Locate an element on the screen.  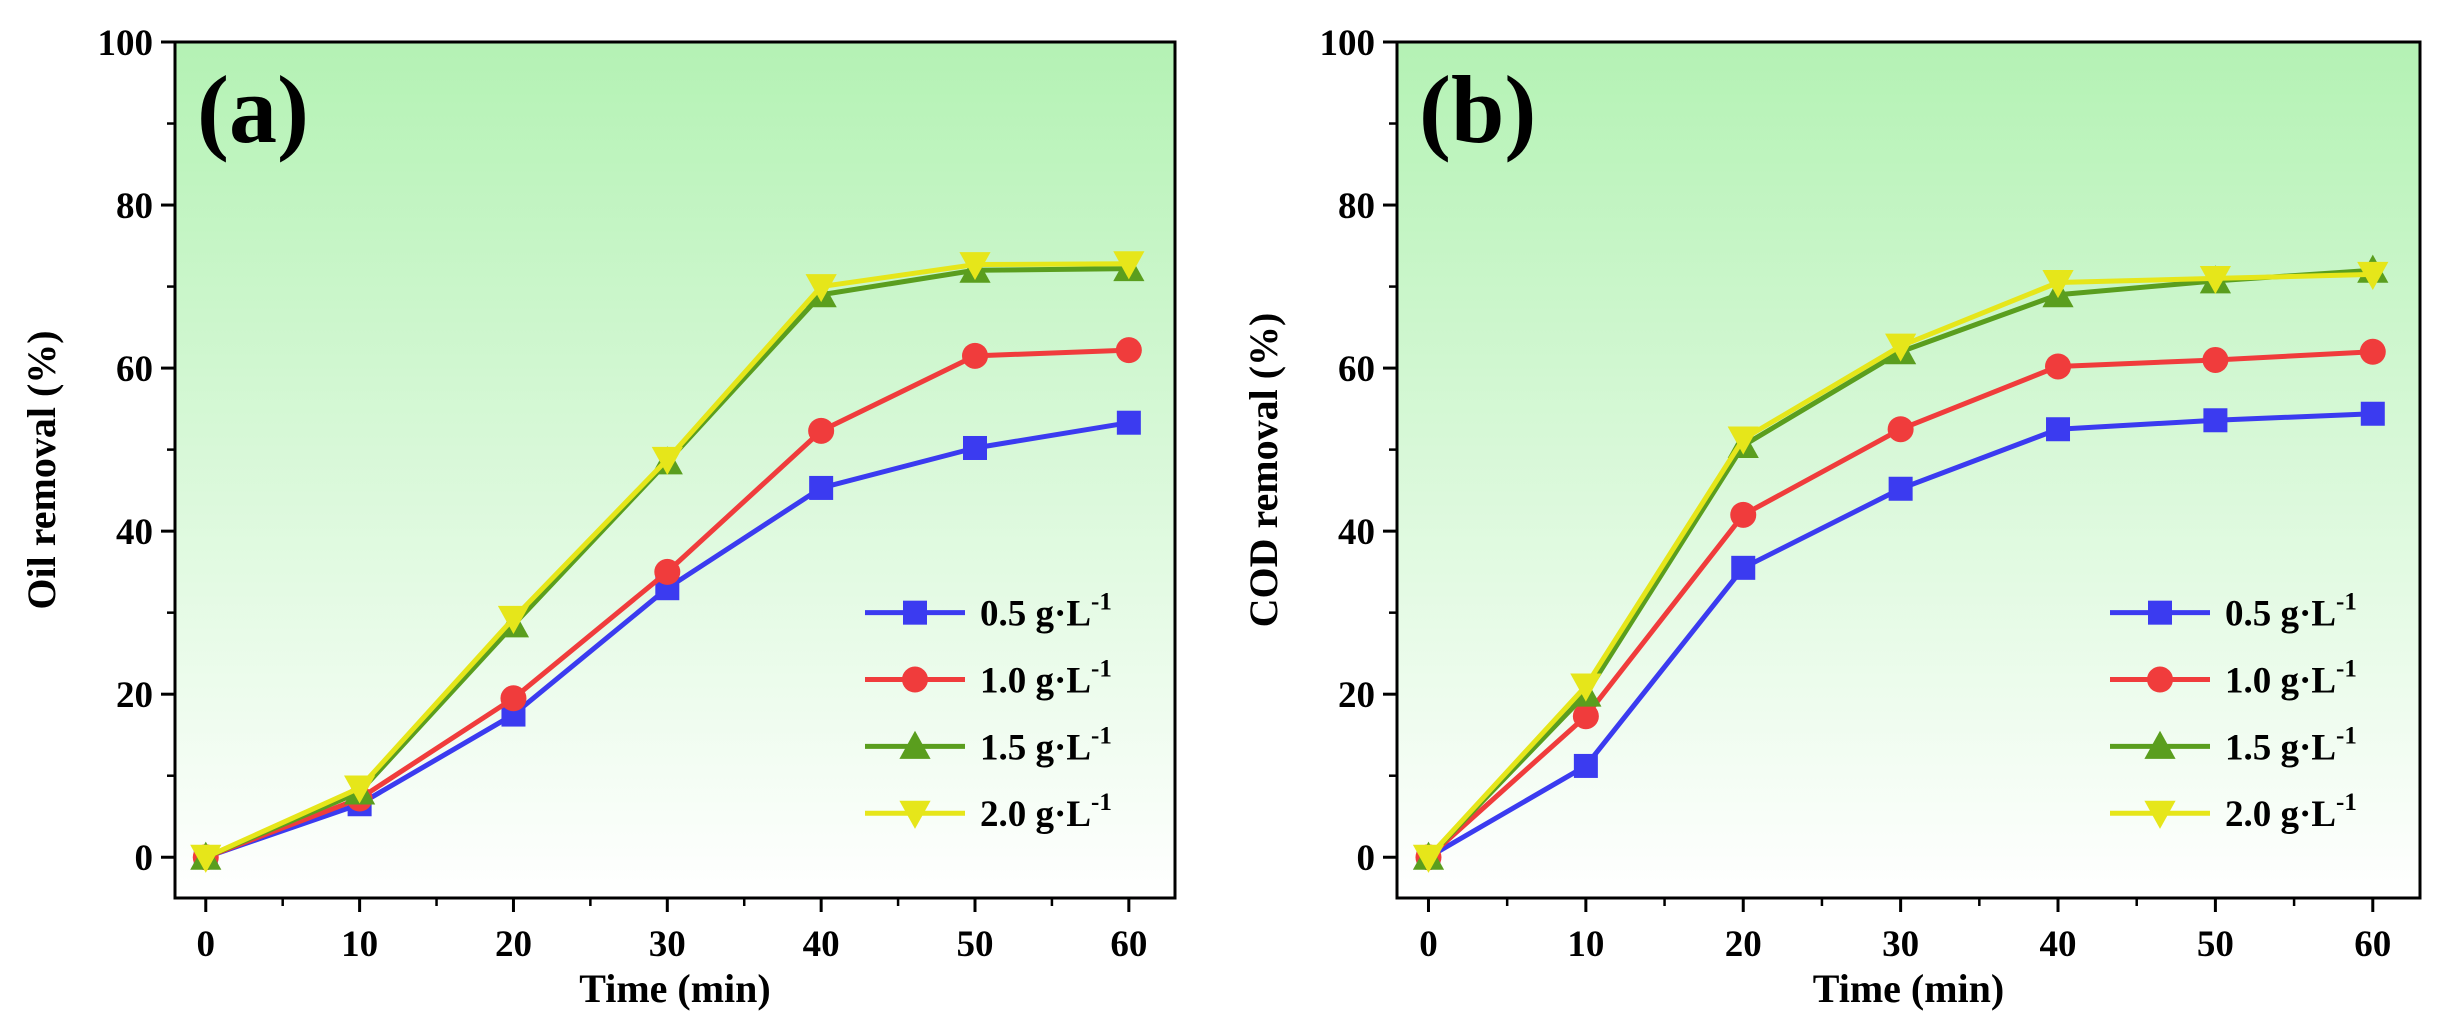
y-tick-label: 0 is located at coordinates (144, 858).